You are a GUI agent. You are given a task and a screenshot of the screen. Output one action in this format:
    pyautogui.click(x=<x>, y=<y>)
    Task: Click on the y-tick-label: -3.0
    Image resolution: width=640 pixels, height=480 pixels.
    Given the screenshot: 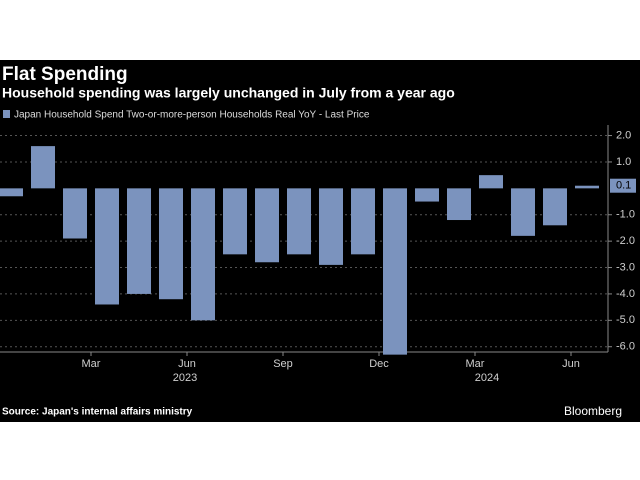 What is the action you would take?
    pyautogui.click(x=625, y=267)
    